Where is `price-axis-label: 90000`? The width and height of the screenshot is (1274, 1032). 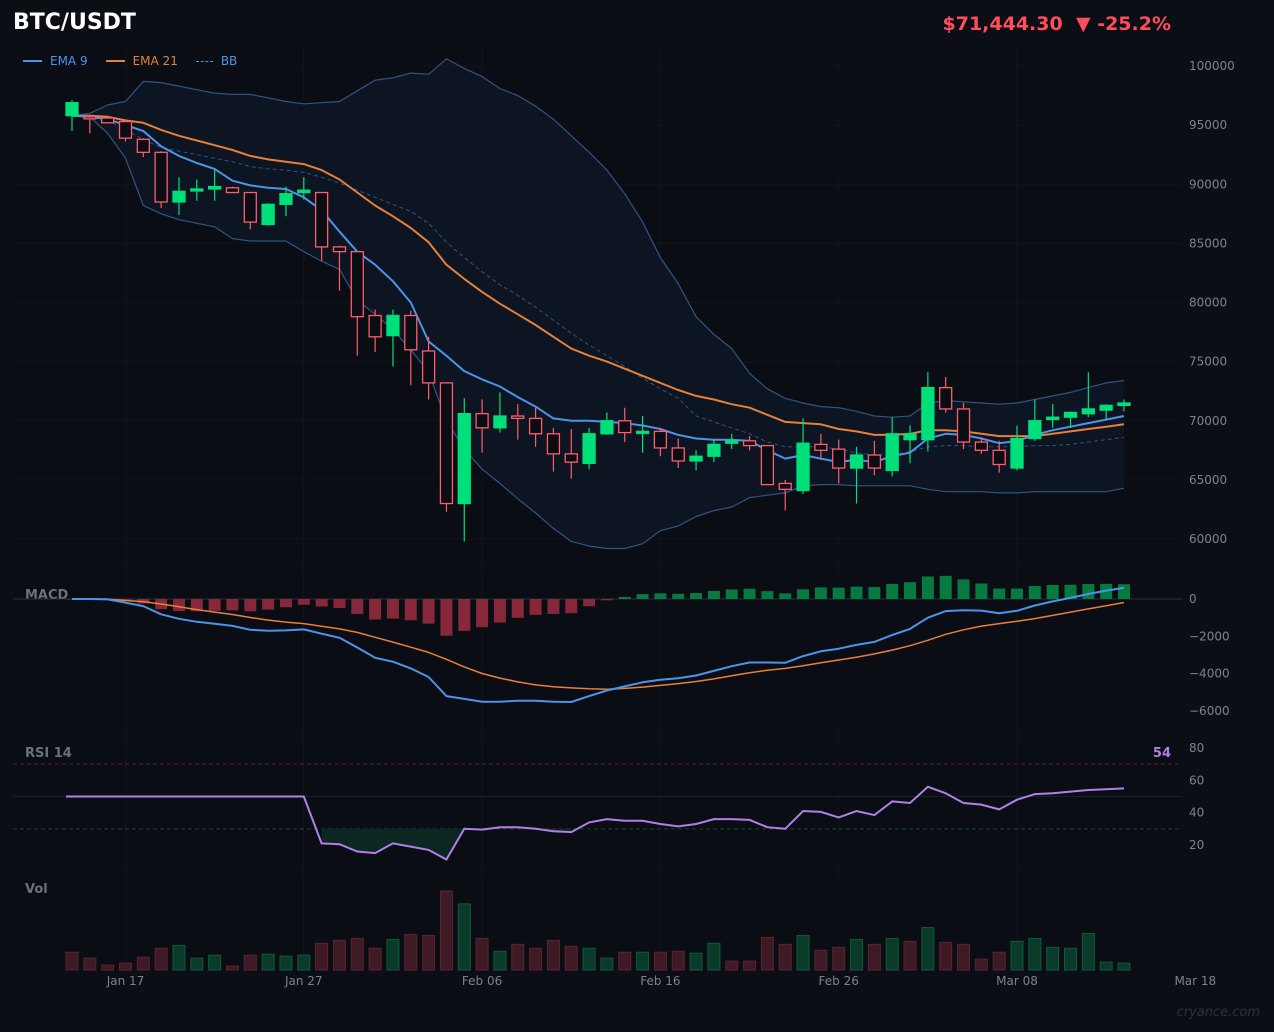
price-axis-label: 90000 is located at coordinates (1208, 184).